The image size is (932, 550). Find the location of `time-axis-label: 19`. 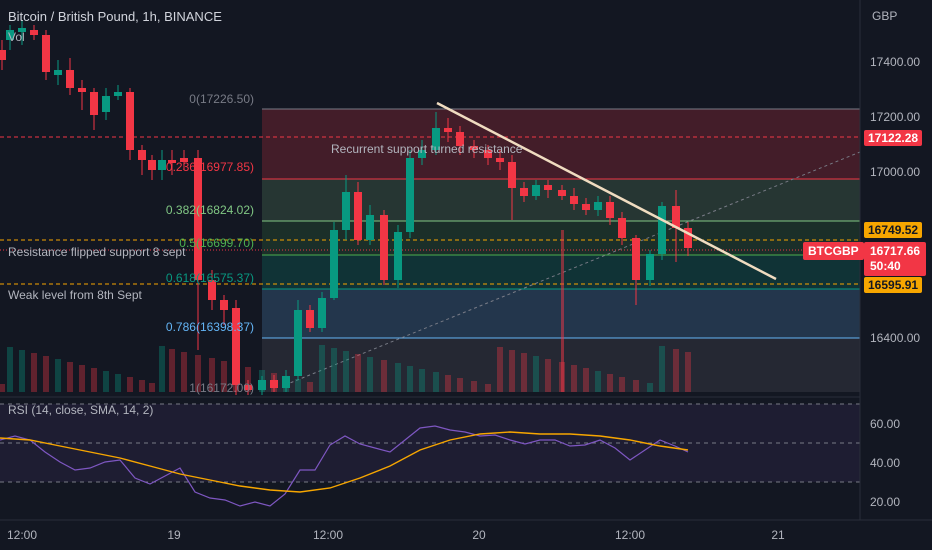

time-axis-label: 19 is located at coordinates (174, 535).